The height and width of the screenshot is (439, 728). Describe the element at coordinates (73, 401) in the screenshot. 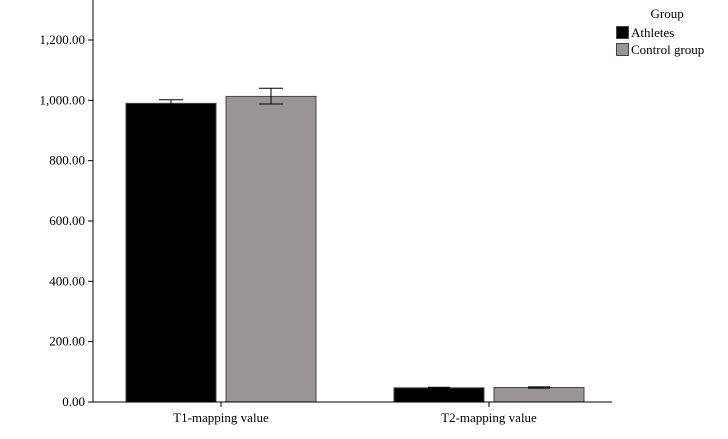

I see `y-tick-label: 0.00` at that location.